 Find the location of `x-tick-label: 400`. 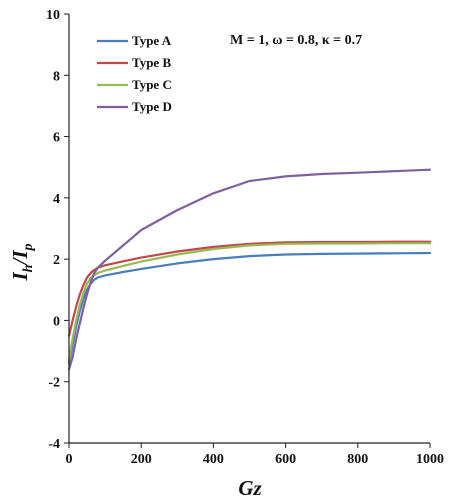

x-tick-label: 400 is located at coordinates (213, 459).